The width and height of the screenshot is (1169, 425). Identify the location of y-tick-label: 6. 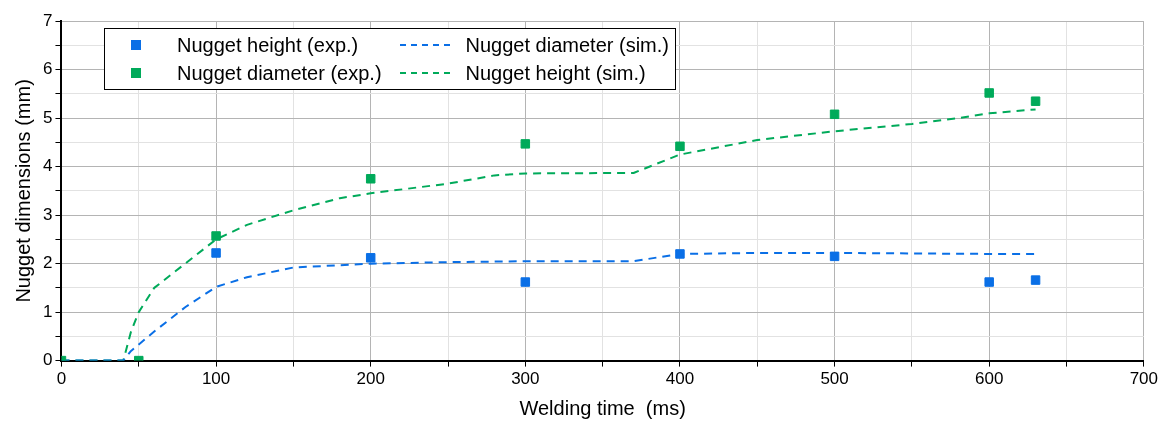
(47, 69).